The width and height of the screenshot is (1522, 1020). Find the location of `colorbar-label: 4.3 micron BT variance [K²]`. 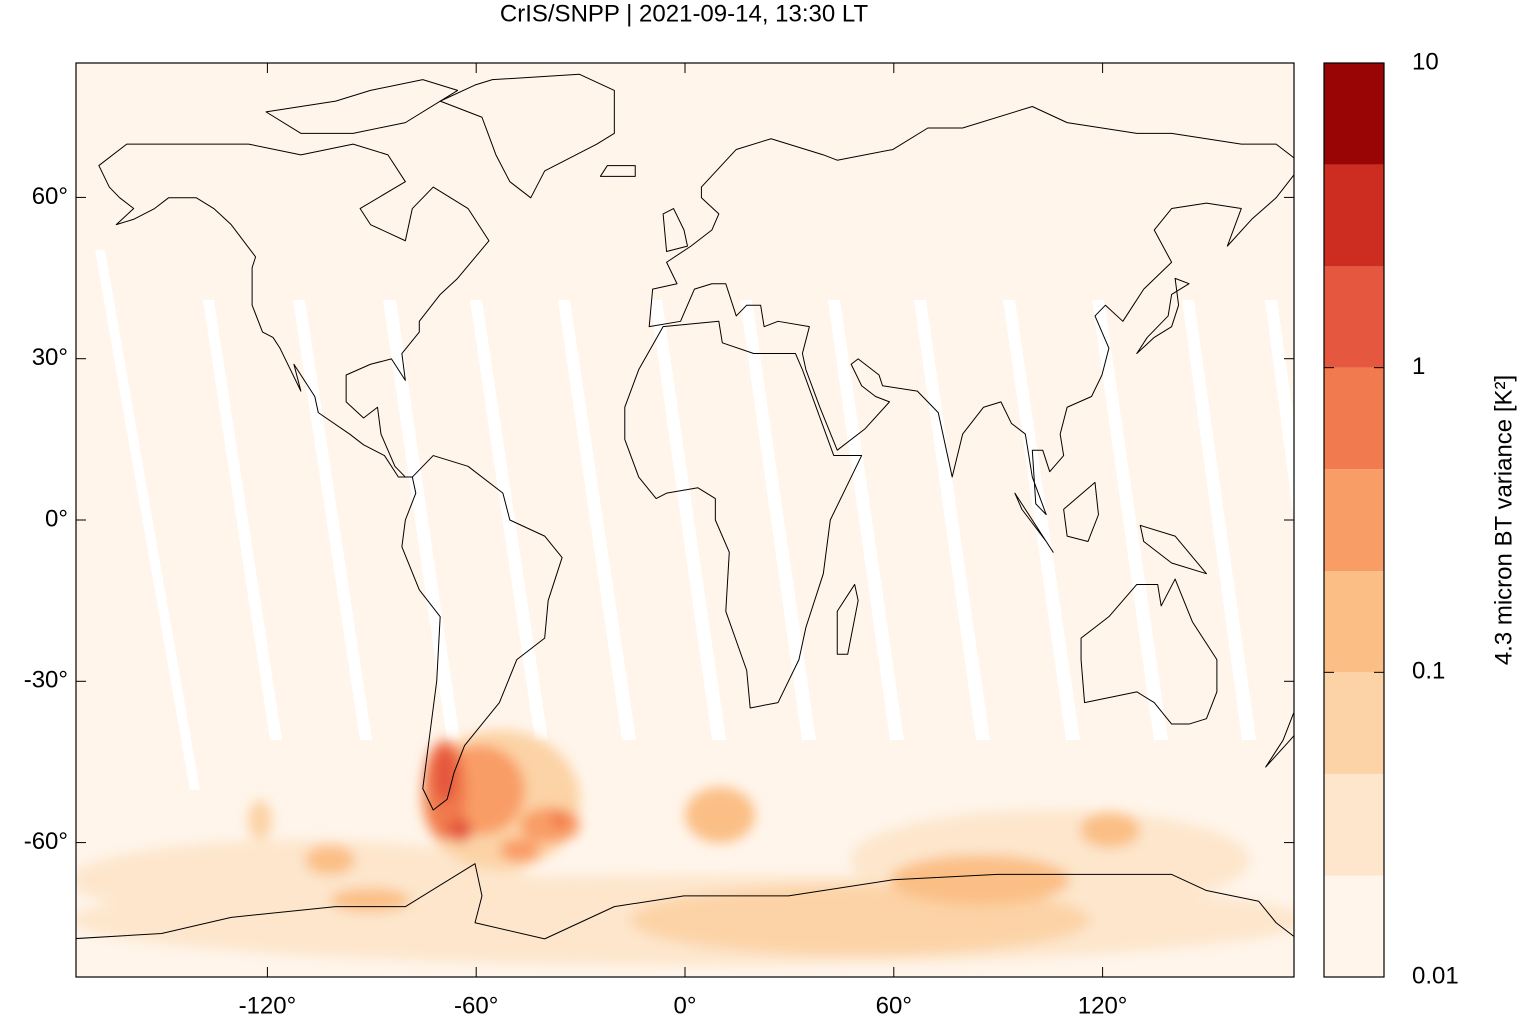

colorbar-label: 4.3 micron BT variance [K²] is located at coordinates (1503, 520).